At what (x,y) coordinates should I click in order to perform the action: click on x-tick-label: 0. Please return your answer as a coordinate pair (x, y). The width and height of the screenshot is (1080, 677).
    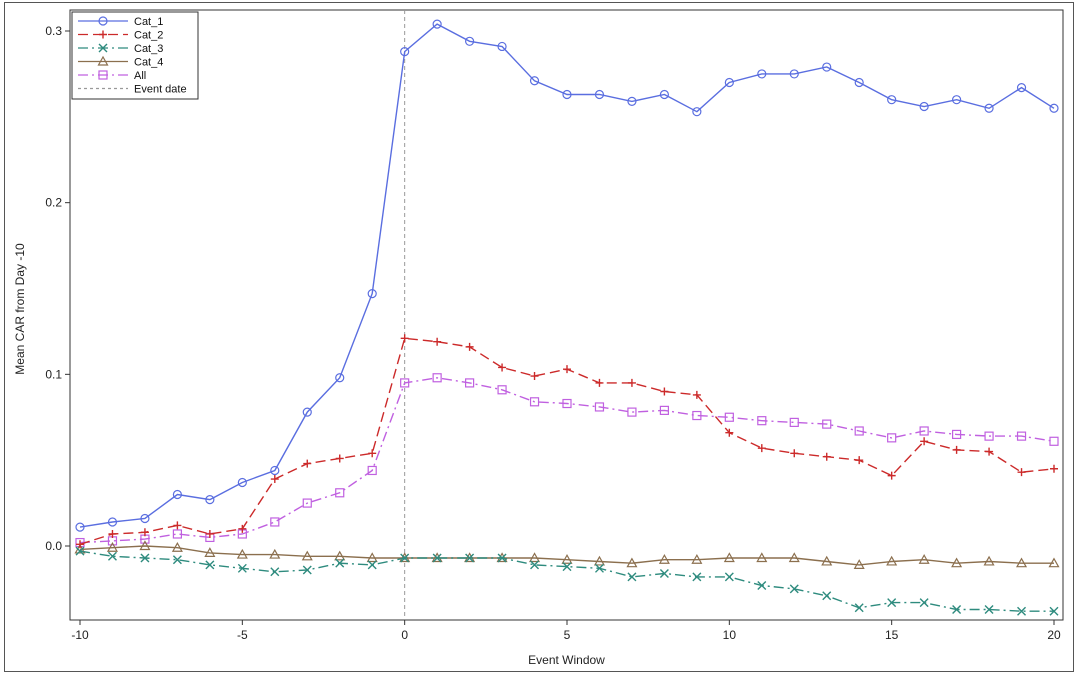
    Looking at the image, I should click on (404, 635).